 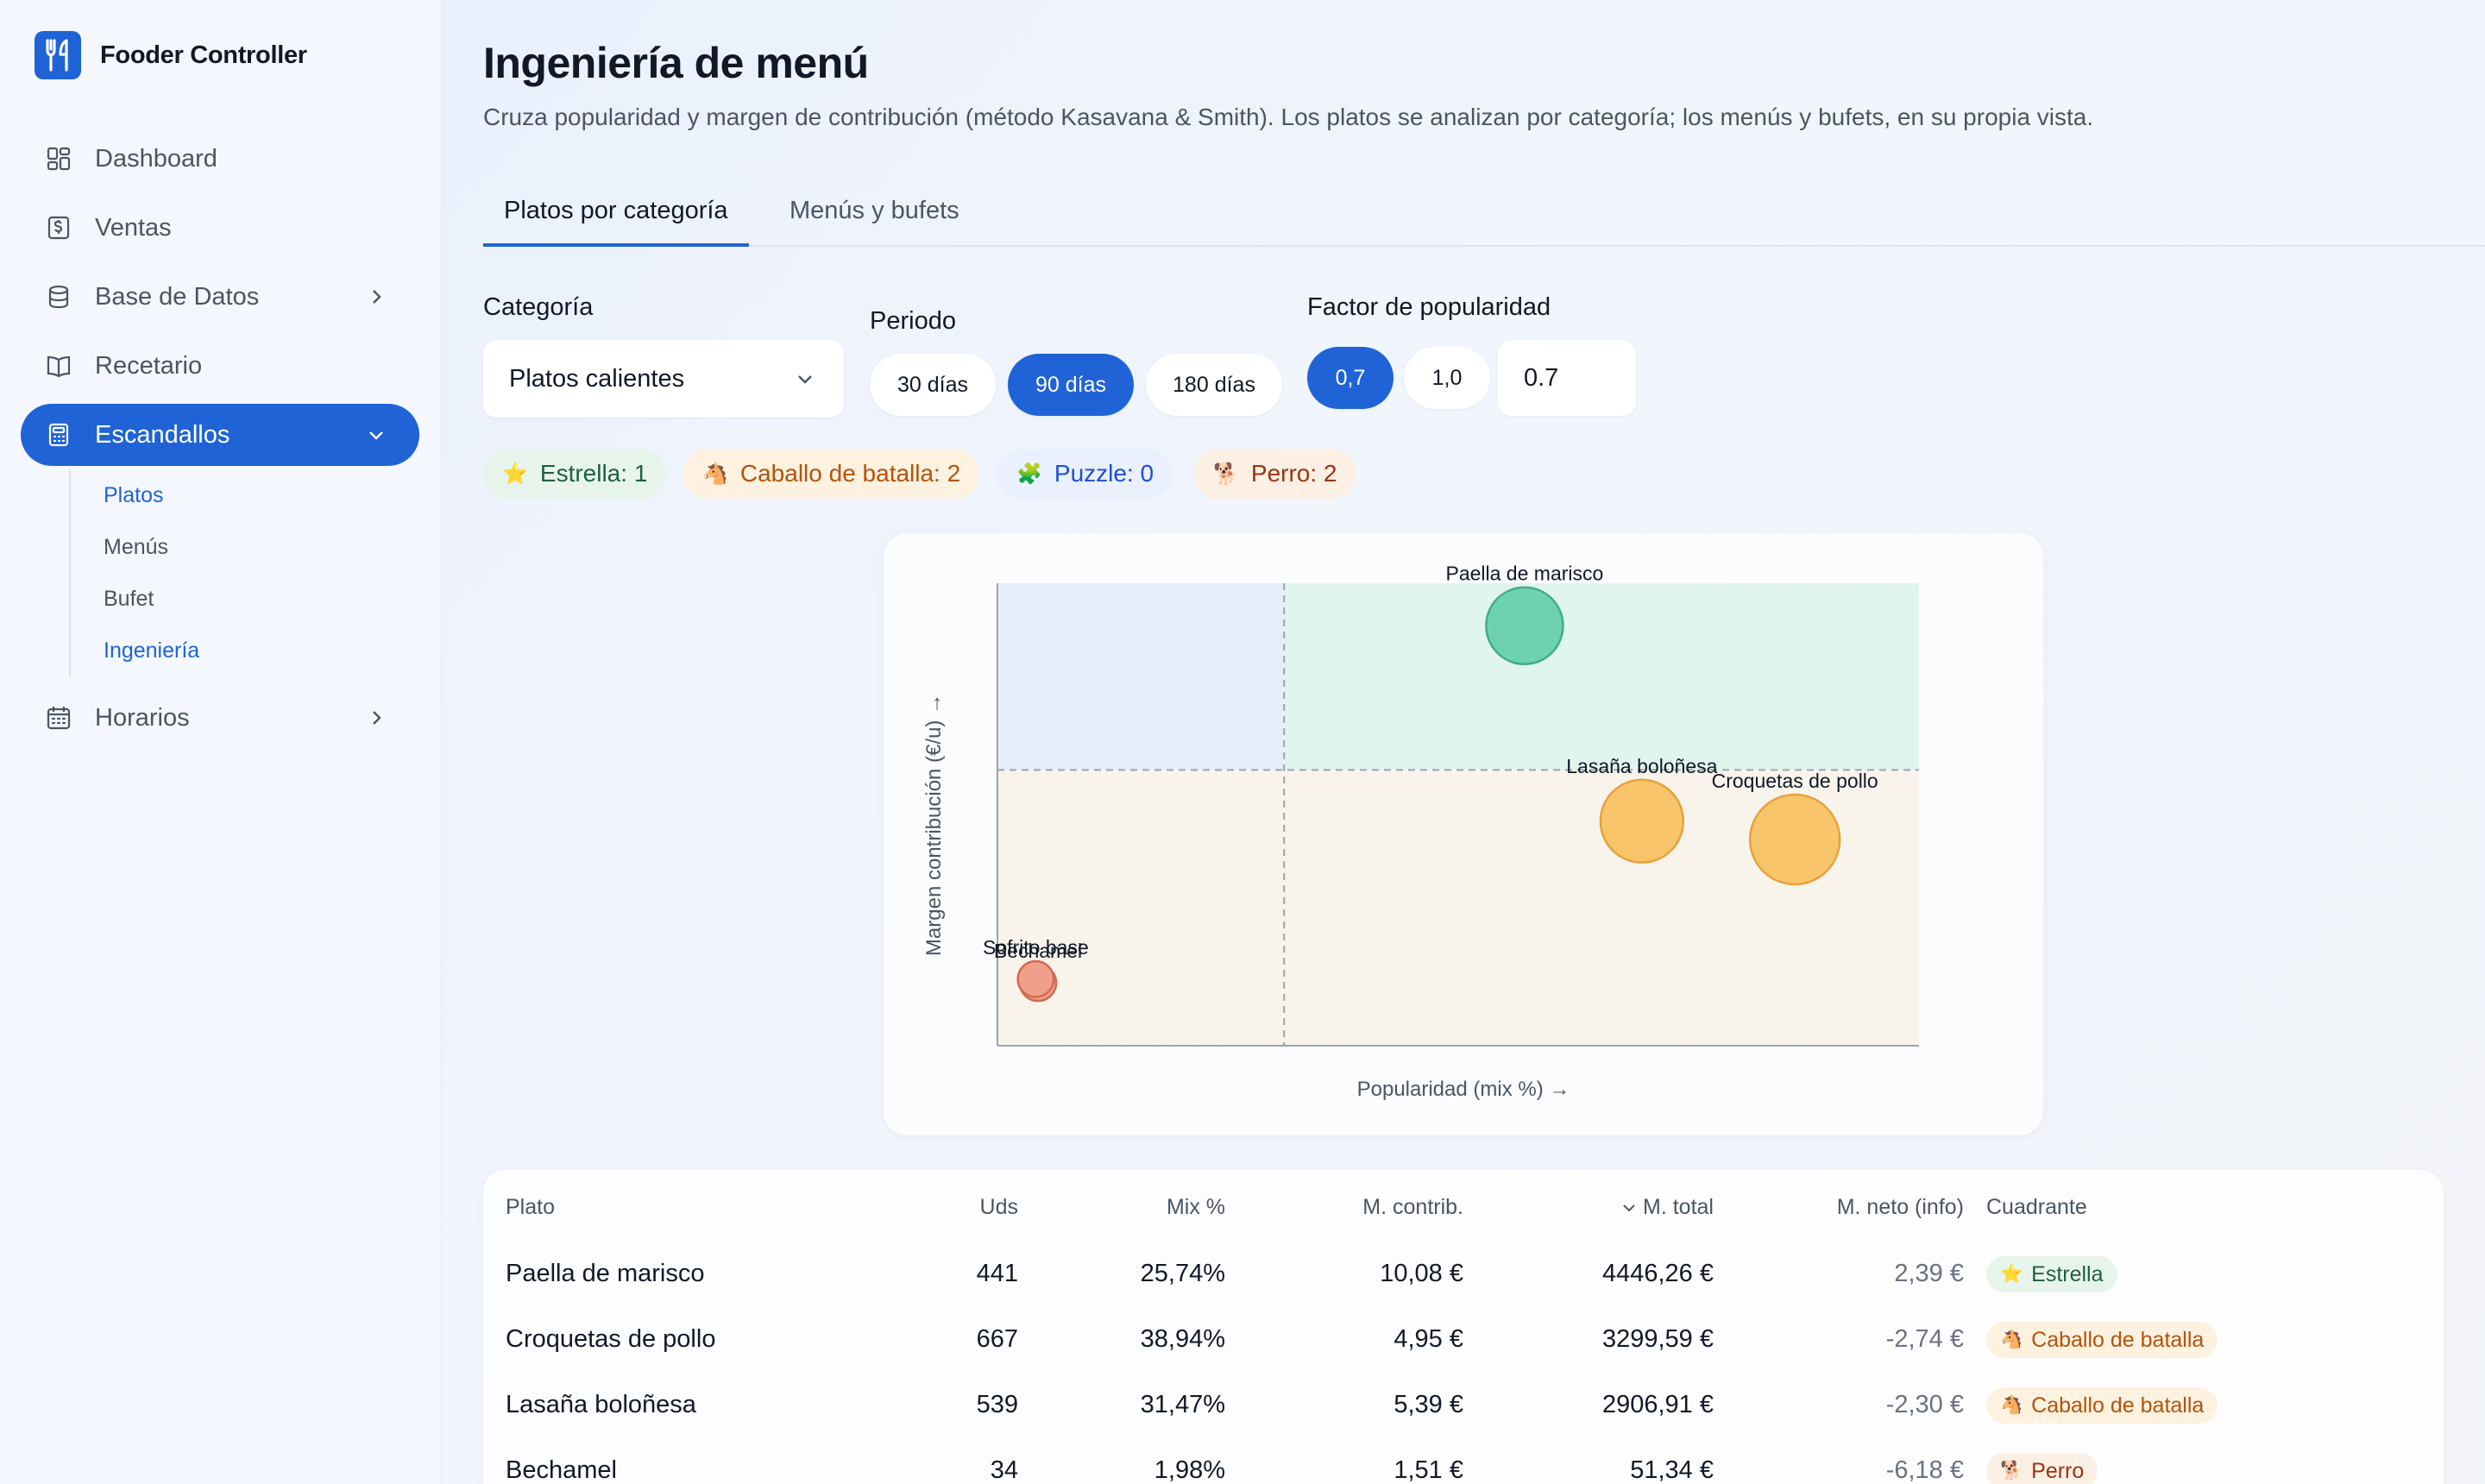 I want to click on summary-badge-caballo: 🐴 Caballo de batalla: 2, so click(x=831, y=474).